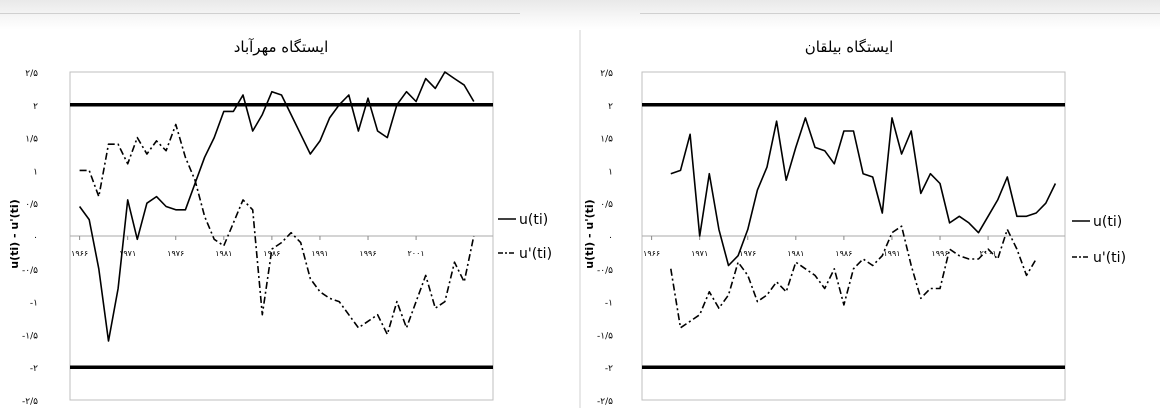  What do you see at coordinates (580, 15) in the screenshot?
I see `watermark-band` at bounding box center [580, 15].